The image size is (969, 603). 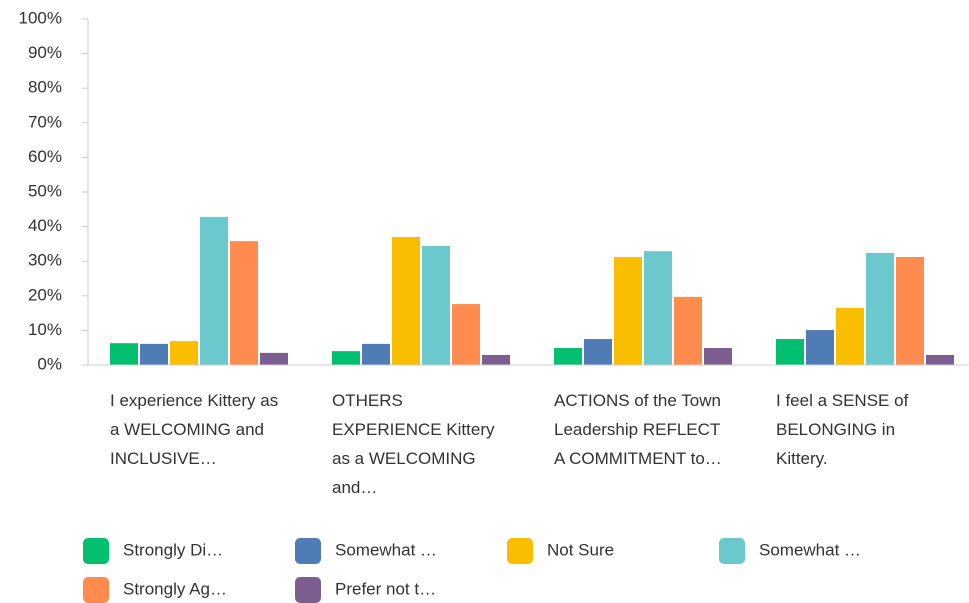 I want to click on x-tick-label: I feel a SENSE of BELONGING in Kittery., so click(x=842, y=429).